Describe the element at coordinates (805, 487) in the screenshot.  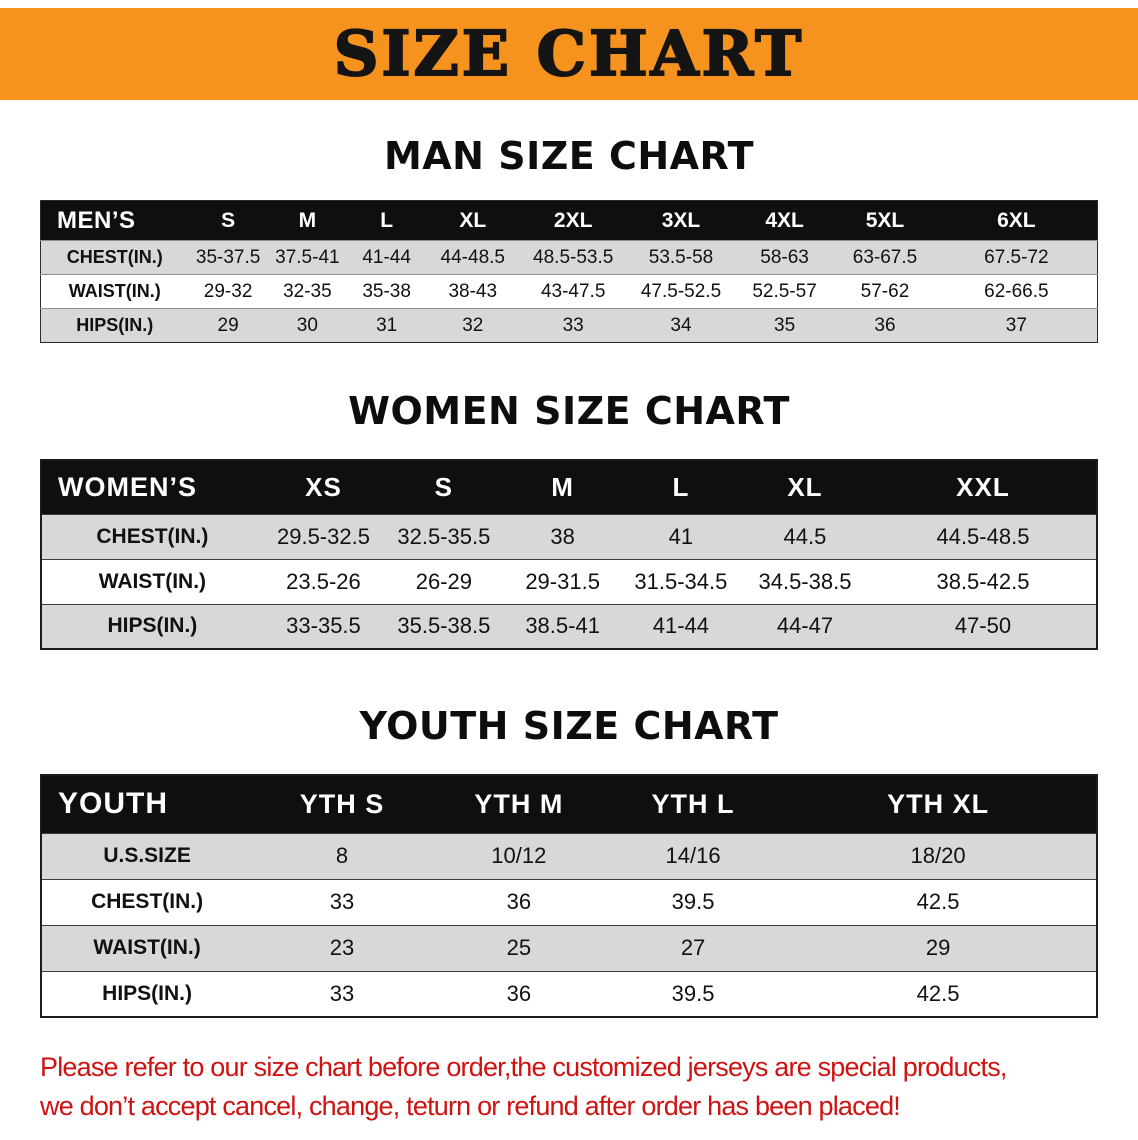
I see `size-column-header: XL` at that location.